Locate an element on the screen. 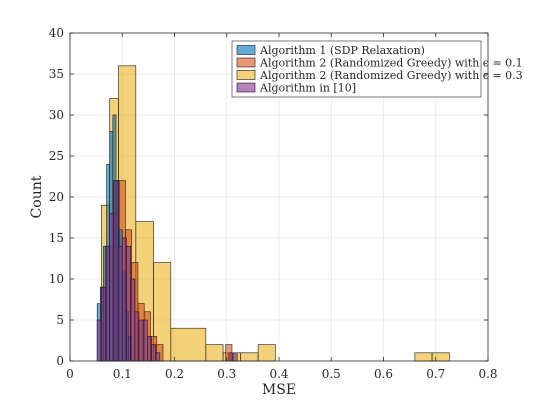  x-axis-label: MSE is located at coordinates (279, 390).